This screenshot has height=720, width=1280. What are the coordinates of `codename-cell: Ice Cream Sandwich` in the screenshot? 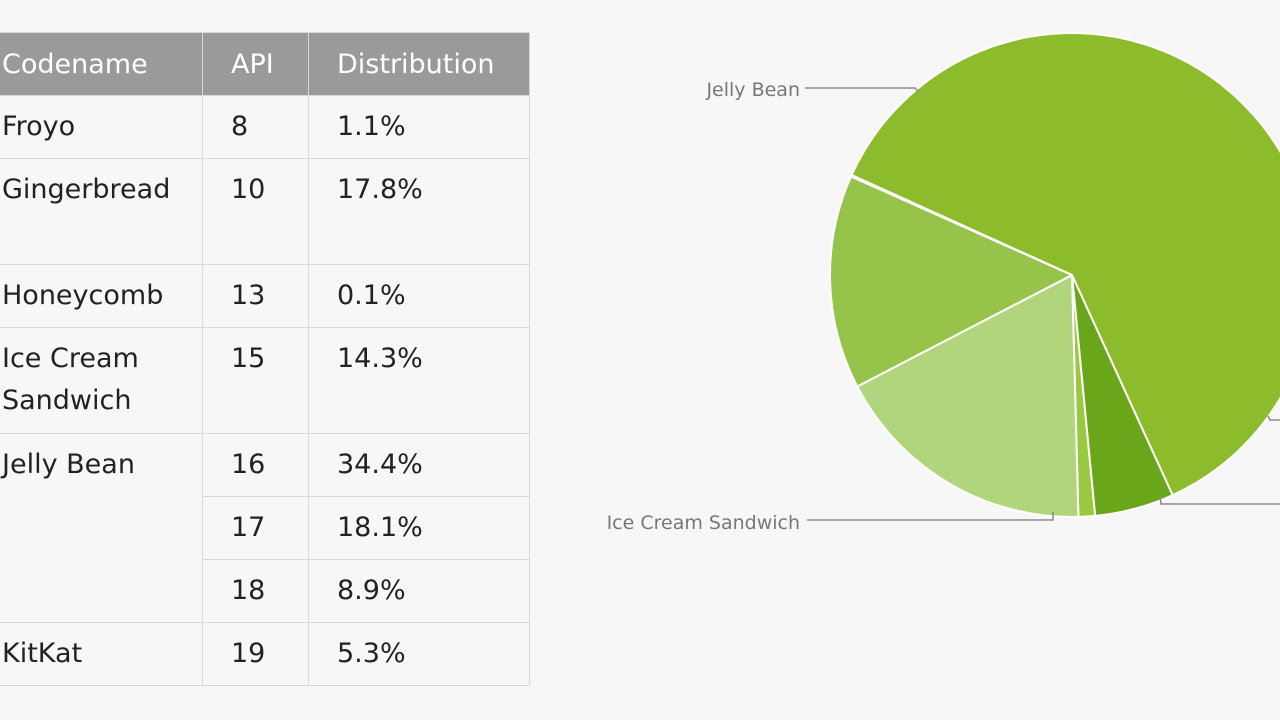 It's located at (101, 380).